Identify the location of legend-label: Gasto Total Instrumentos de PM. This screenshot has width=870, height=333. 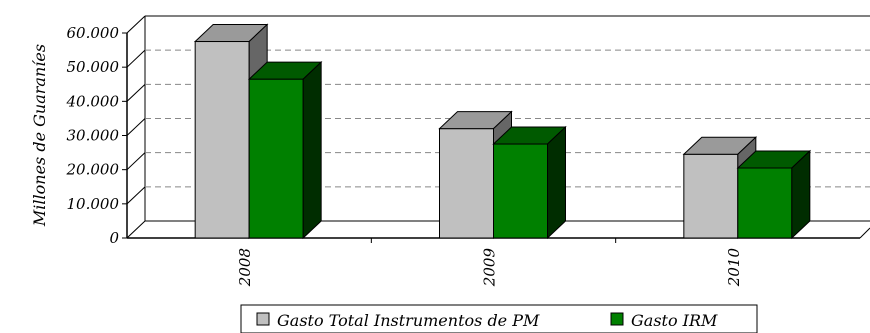
(408, 320).